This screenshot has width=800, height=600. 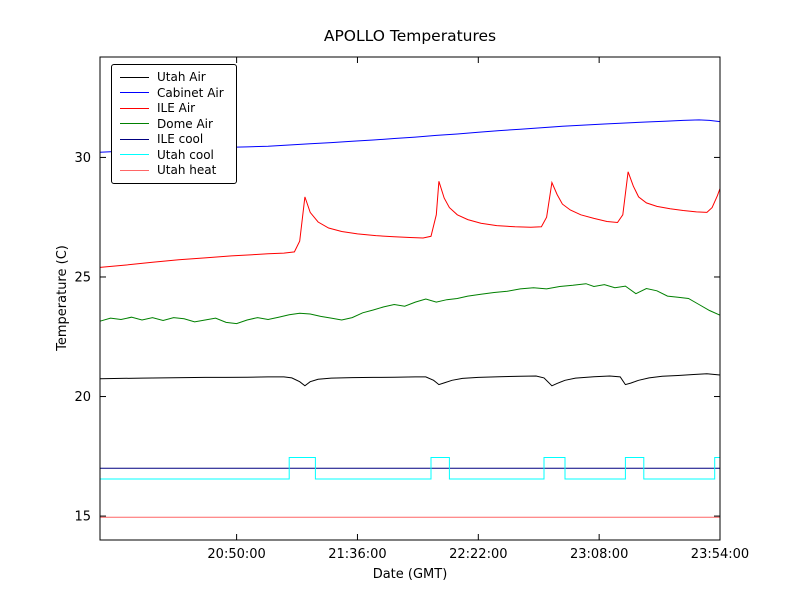 What do you see at coordinates (181, 77) in the screenshot?
I see `legend-label: Utah Air` at bounding box center [181, 77].